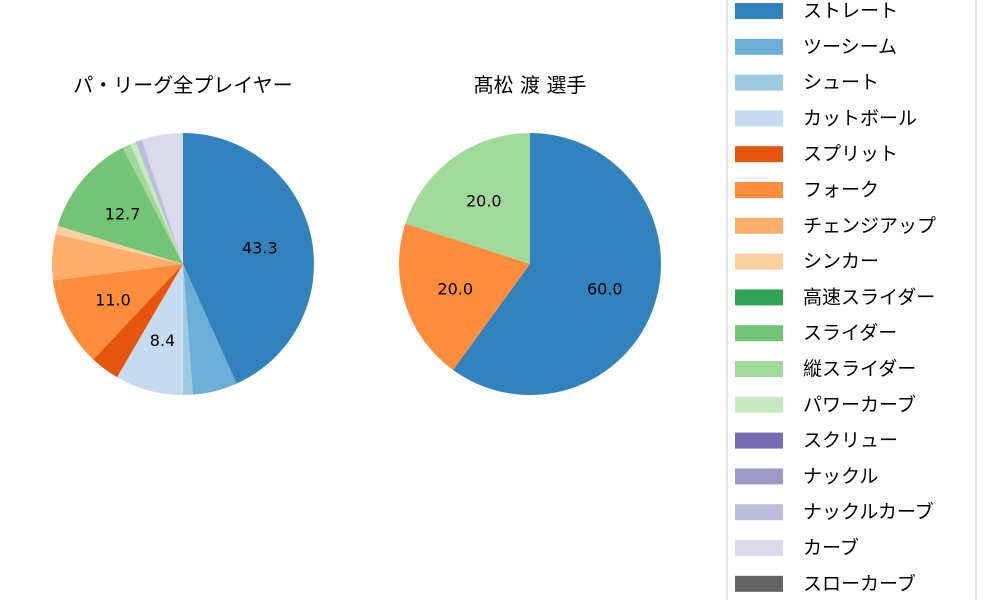 This screenshot has width=1000, height=600. I want to click on pie-slice-ツーシーム, so click(210, 329).